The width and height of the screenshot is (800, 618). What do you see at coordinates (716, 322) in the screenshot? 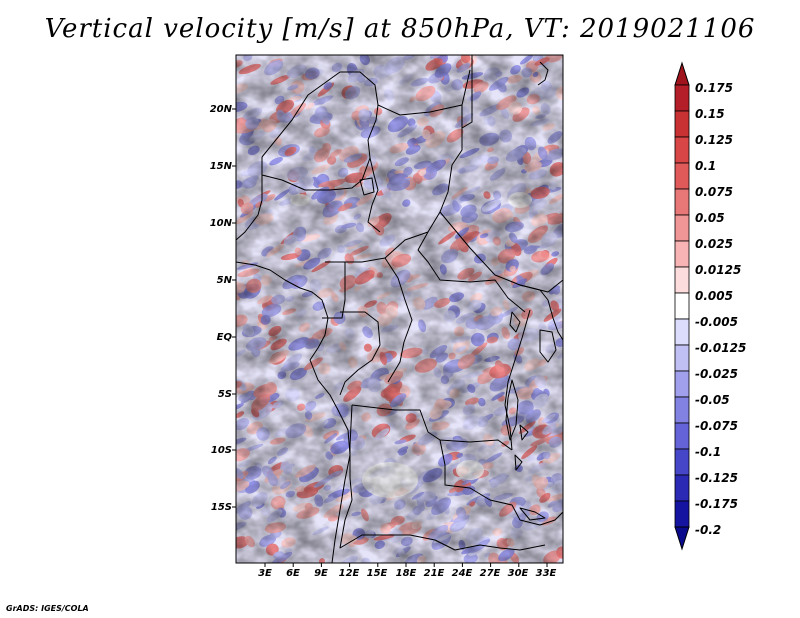
I see `colorbar-label: -0.005` at bounding box center [716, 322].